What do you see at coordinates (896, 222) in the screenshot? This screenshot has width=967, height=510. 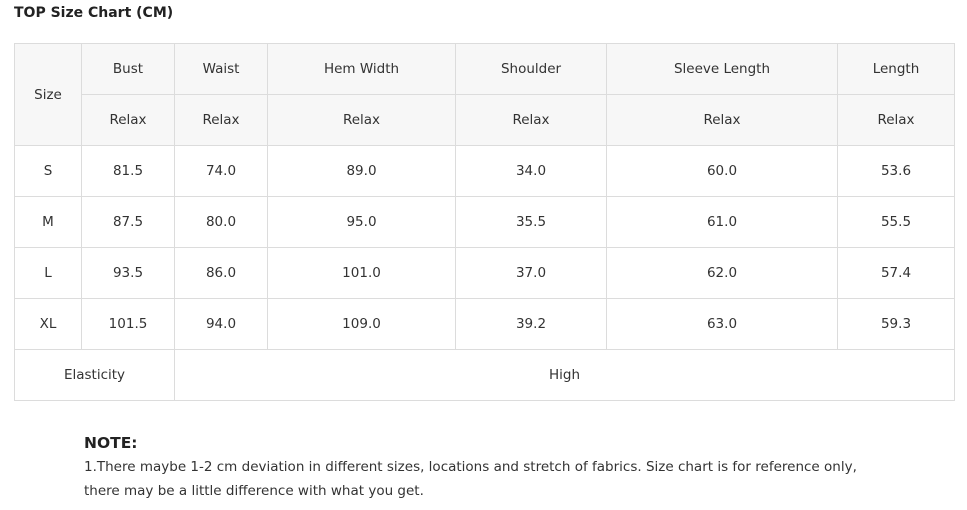 I see `value-cell: 55.5` at bounding box center [896, 222].